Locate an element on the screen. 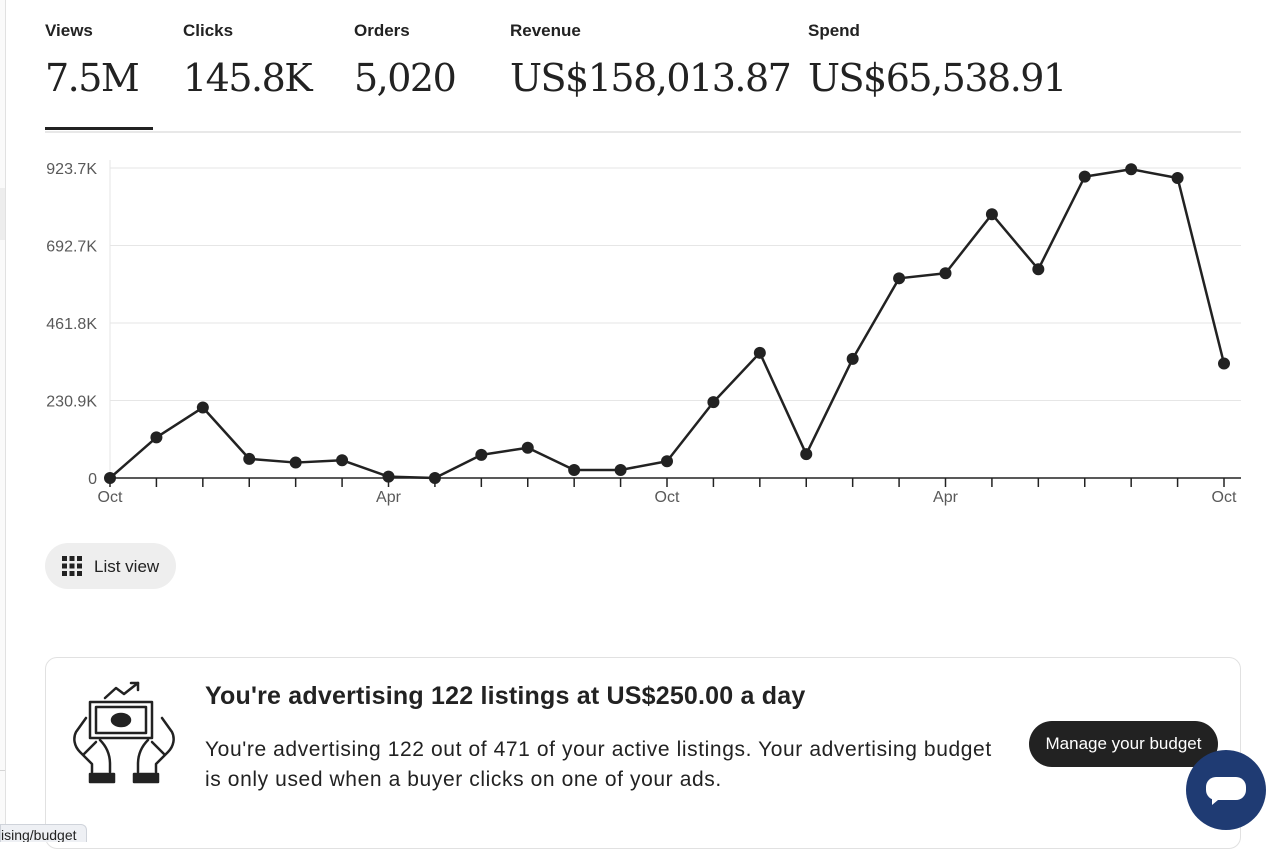 This screenshot has width=1280, height=849. list-view-button: List view is located at coordinates (110, 566).